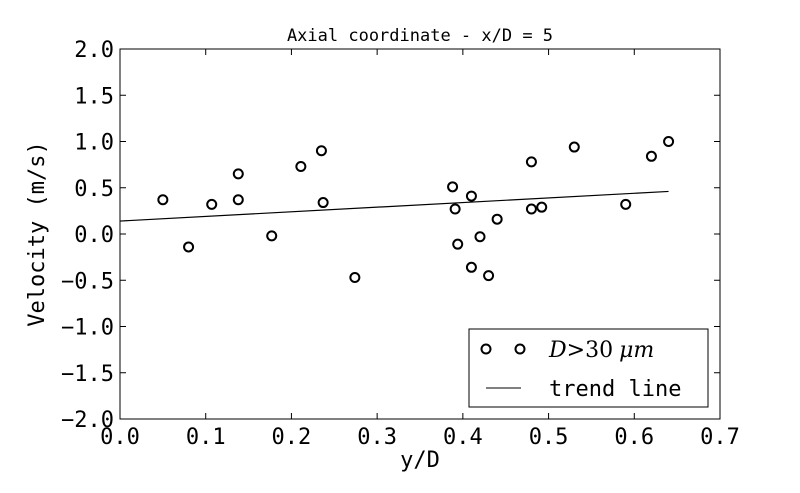  I want to click on x-tick-label: 0.0, so click(120, 437).